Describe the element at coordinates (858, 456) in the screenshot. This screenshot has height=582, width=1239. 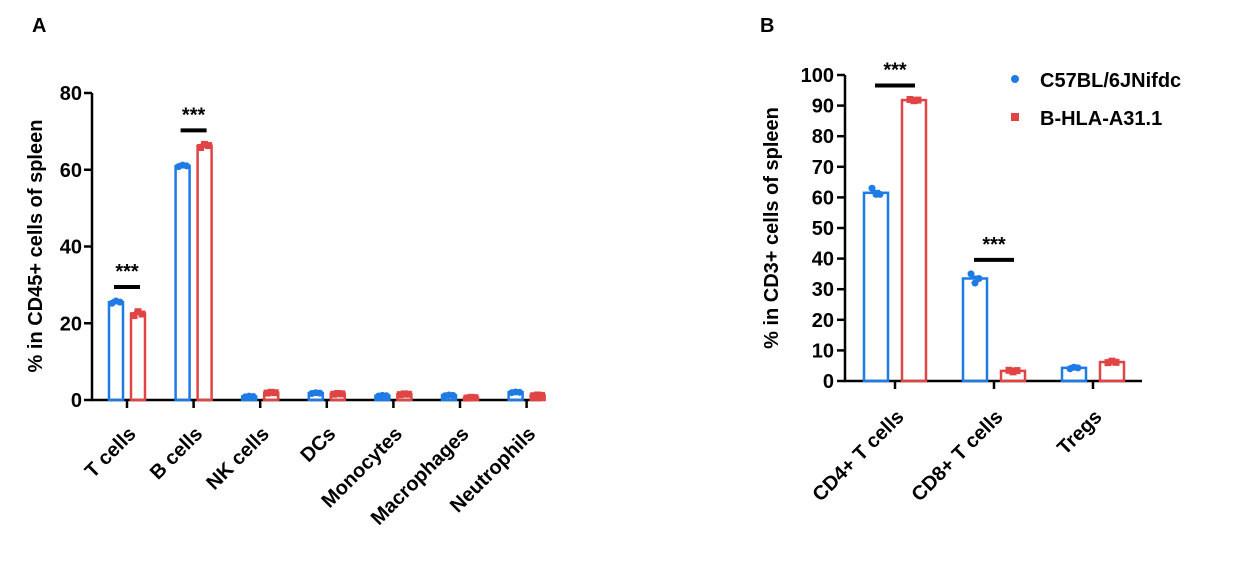
I see `x-tick-label-cd4-t-cells: CD4+ T cells` at that location.